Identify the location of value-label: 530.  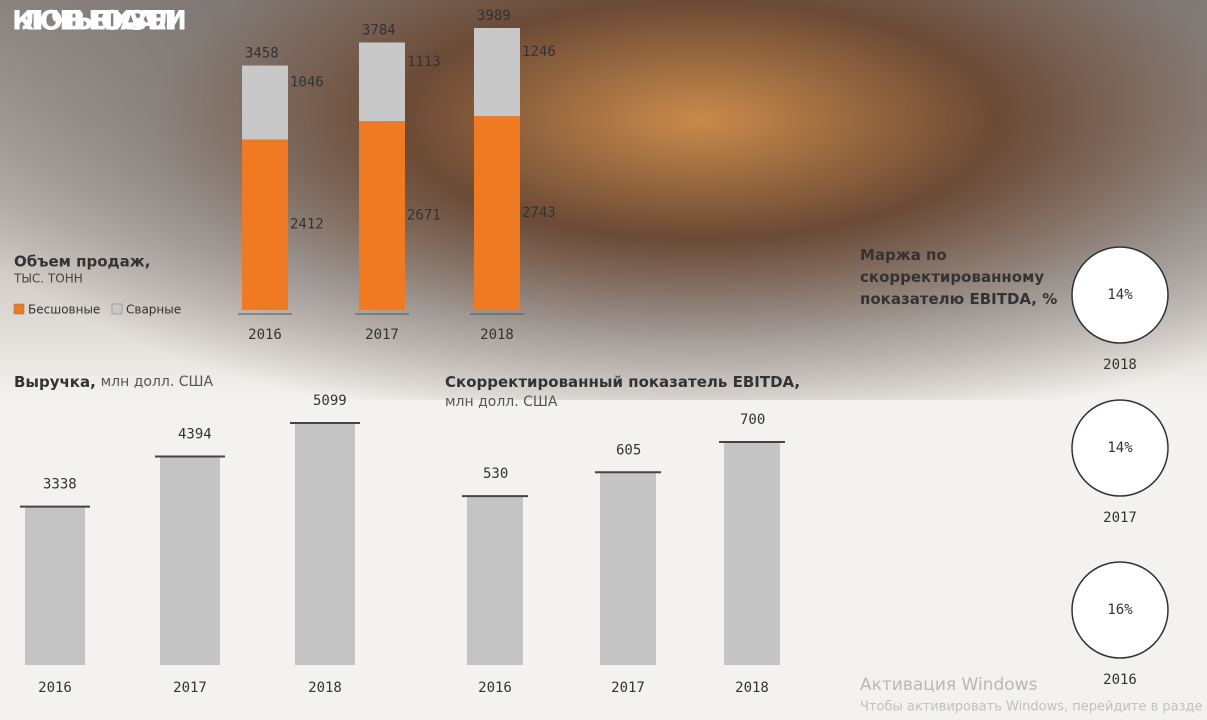
(495, 474).